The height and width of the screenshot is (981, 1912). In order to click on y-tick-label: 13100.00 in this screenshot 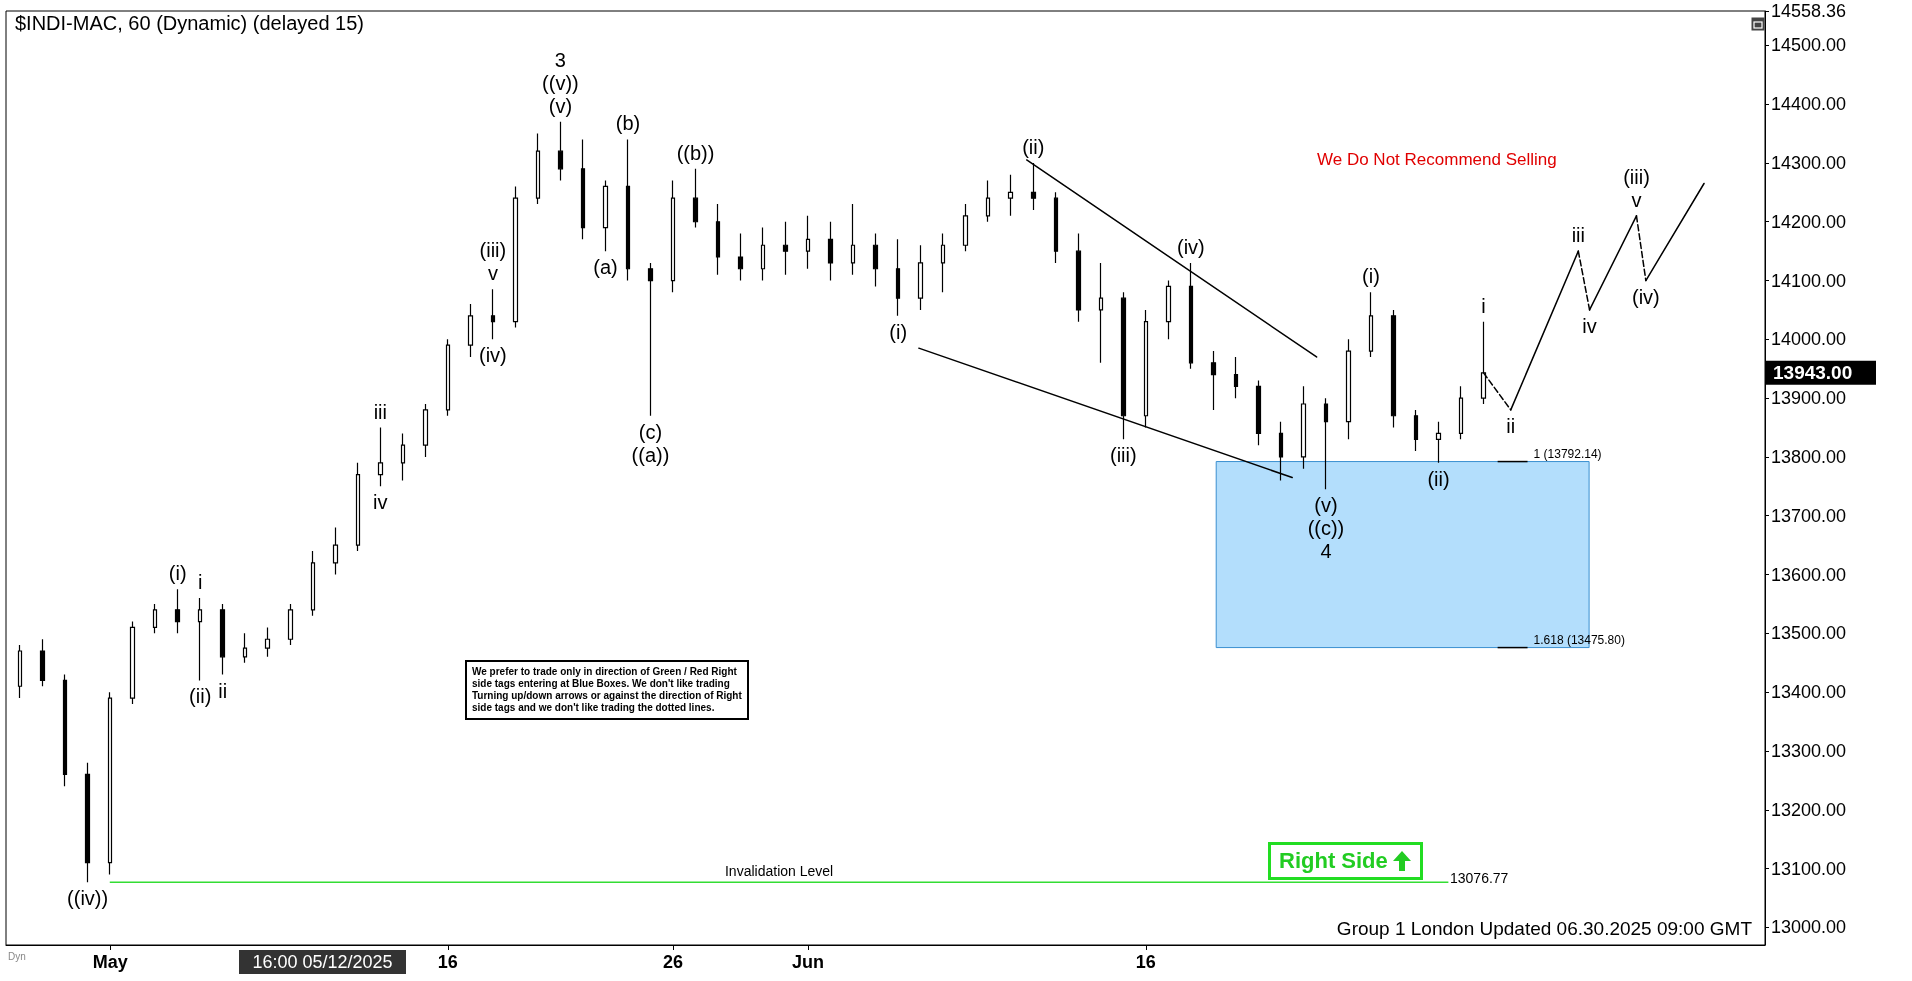, I will do `click(1809, 868)`.